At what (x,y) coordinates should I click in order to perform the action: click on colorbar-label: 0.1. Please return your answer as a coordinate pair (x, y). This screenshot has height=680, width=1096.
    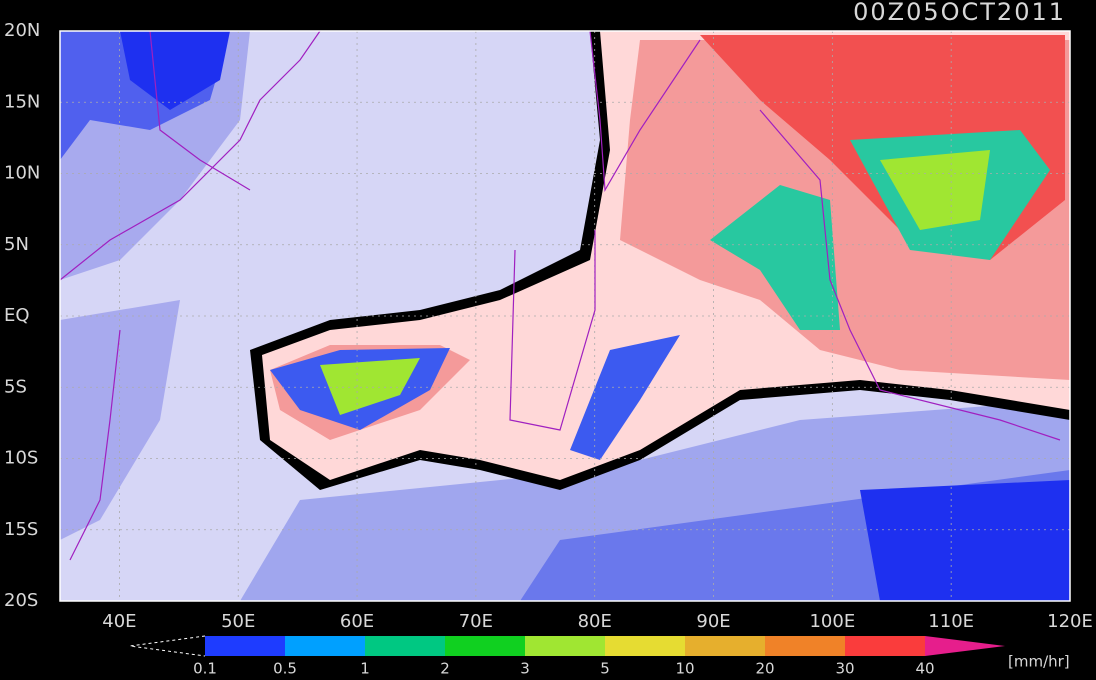
    Looking at the image, I should click on (205, 669).